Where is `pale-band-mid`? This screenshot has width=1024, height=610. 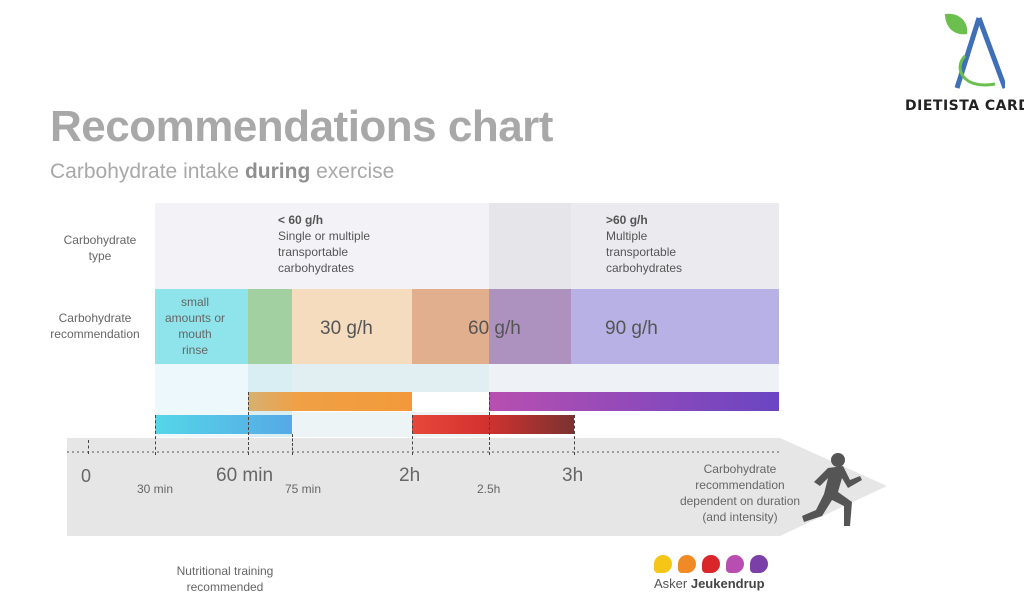 pale-band-mid is located at coordinates (390, 378).